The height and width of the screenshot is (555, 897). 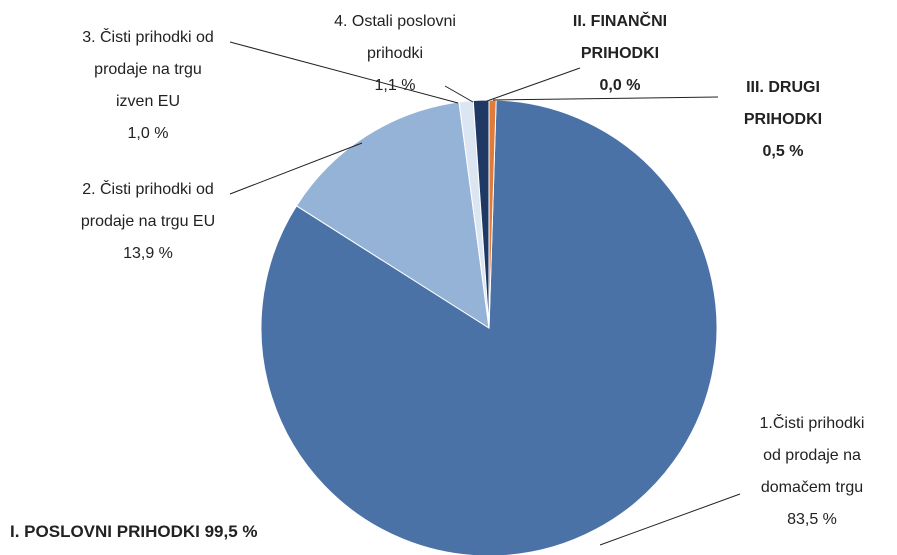 What do you see at coordinates (148, 133) in the screenshot?
I see `value-label: 1,0 %` at bounding box center [148, 133].